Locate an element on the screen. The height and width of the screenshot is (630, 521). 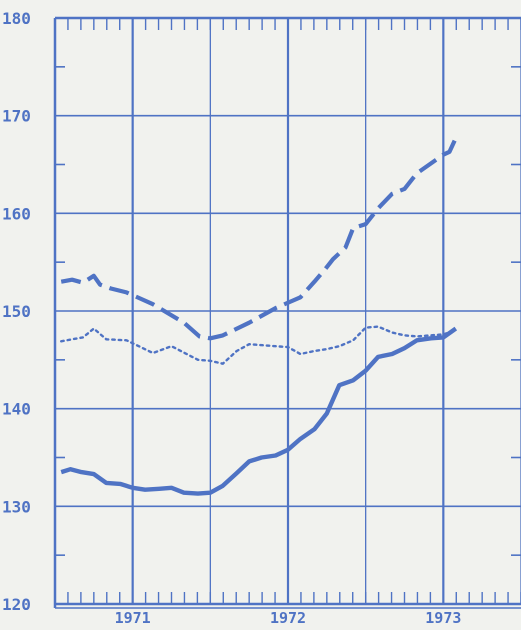
y-tick-label-120: 120 is located at coordinates (16, 604).